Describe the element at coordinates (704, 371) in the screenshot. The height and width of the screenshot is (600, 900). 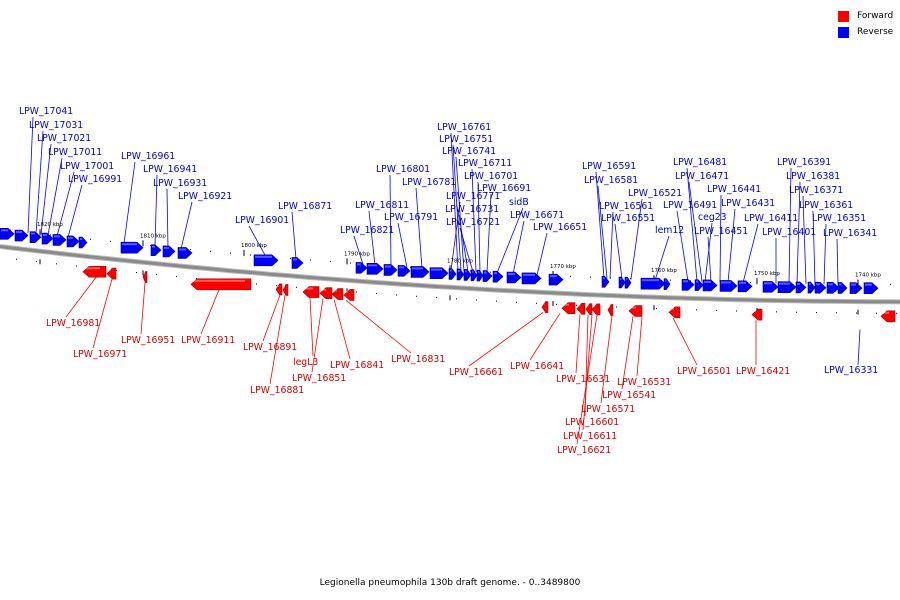
I see `forward-gene-label: LPW_16501` at that location.